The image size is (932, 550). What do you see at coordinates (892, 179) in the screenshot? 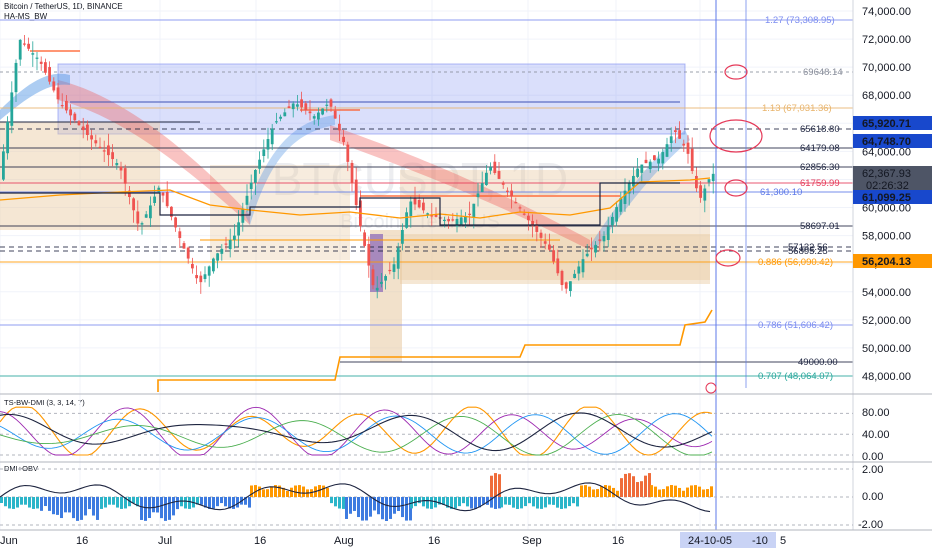
I see `last-price-badge: 62,367.93 02:26:32` at bounding box center [892, 179].